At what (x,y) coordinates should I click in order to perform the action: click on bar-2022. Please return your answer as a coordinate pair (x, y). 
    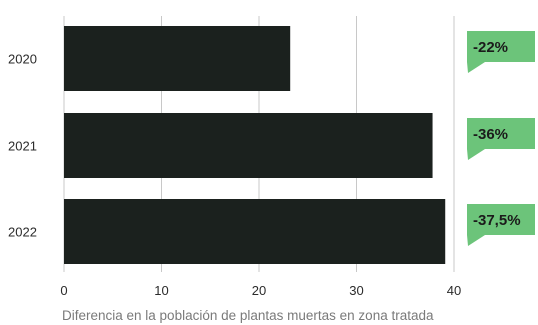
    Looking at the image, I should click on (255, 231).